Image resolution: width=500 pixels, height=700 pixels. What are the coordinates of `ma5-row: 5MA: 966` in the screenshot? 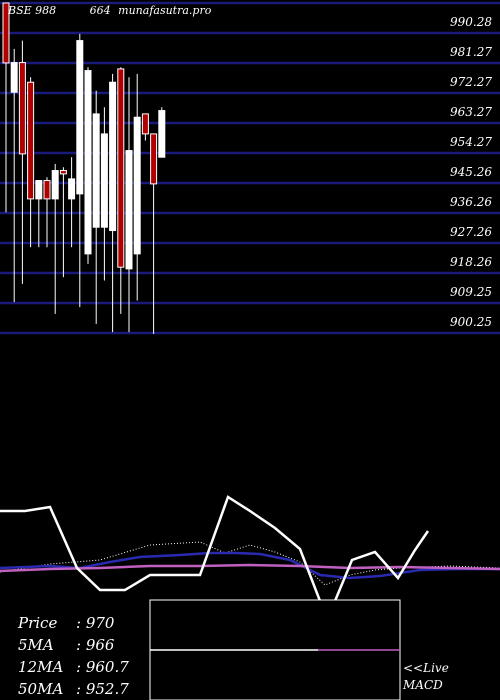 It's located at (66, 645).